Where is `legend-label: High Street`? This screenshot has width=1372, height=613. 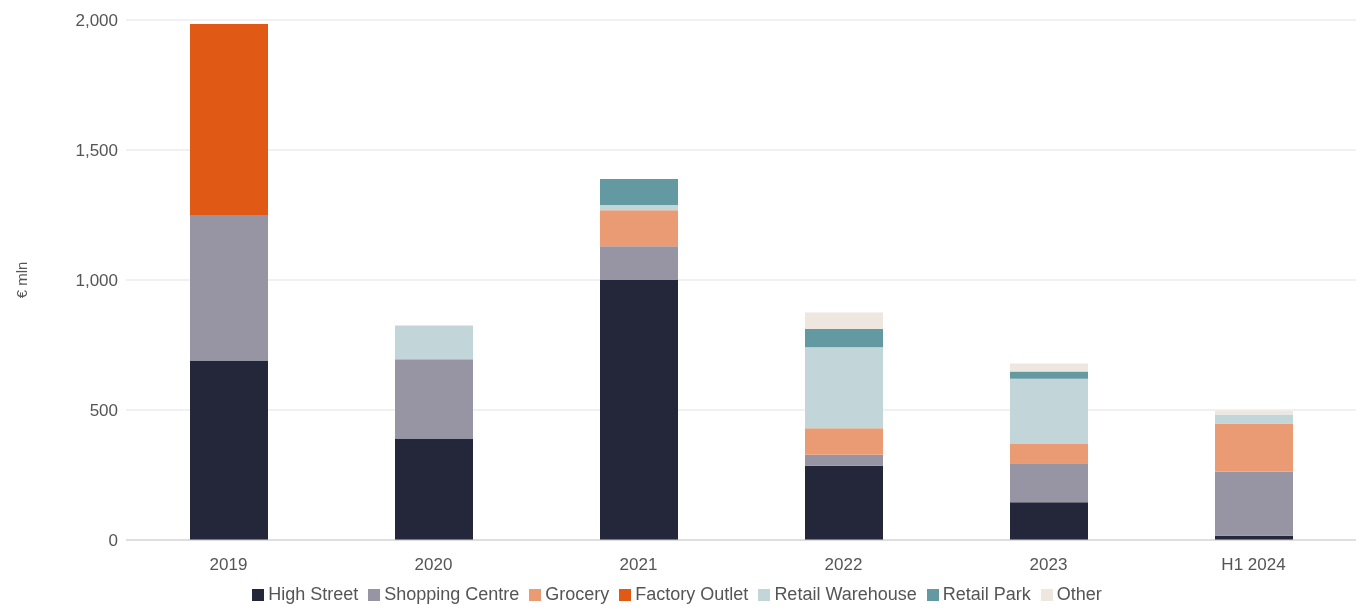
legend-label: High Street is located at coordinates (313, 594).